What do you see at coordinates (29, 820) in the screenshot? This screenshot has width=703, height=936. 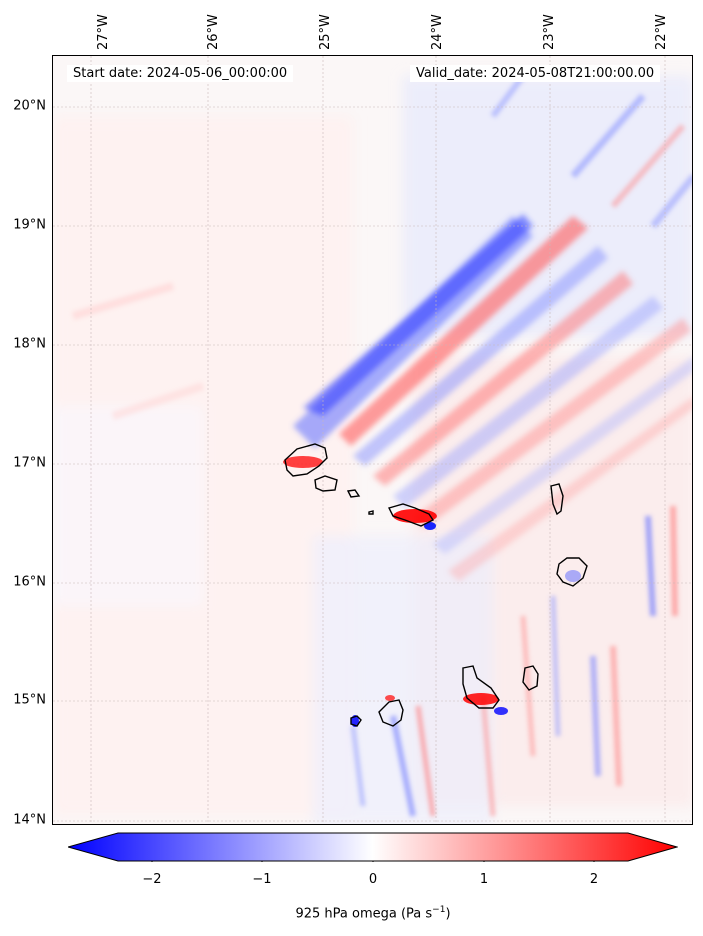 I see `lat-label-14n: 14°N` at bounding box center [29, 820].